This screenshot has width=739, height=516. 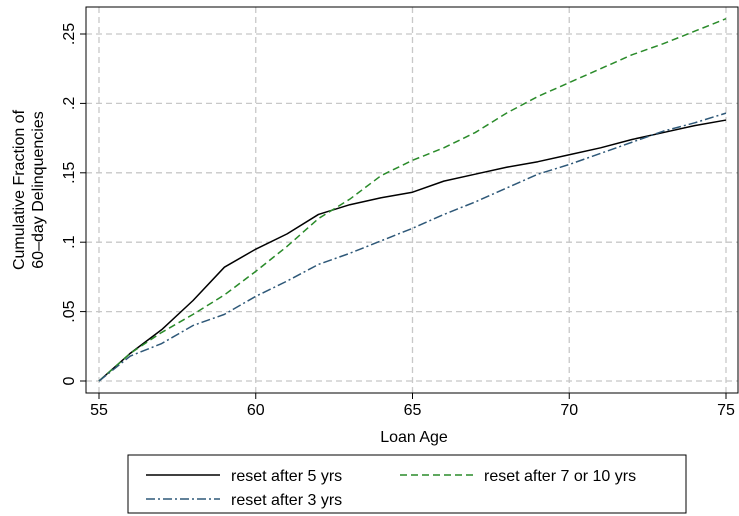 I want to click on x-axis-title: Loan Age, so click(x=414, y=437).